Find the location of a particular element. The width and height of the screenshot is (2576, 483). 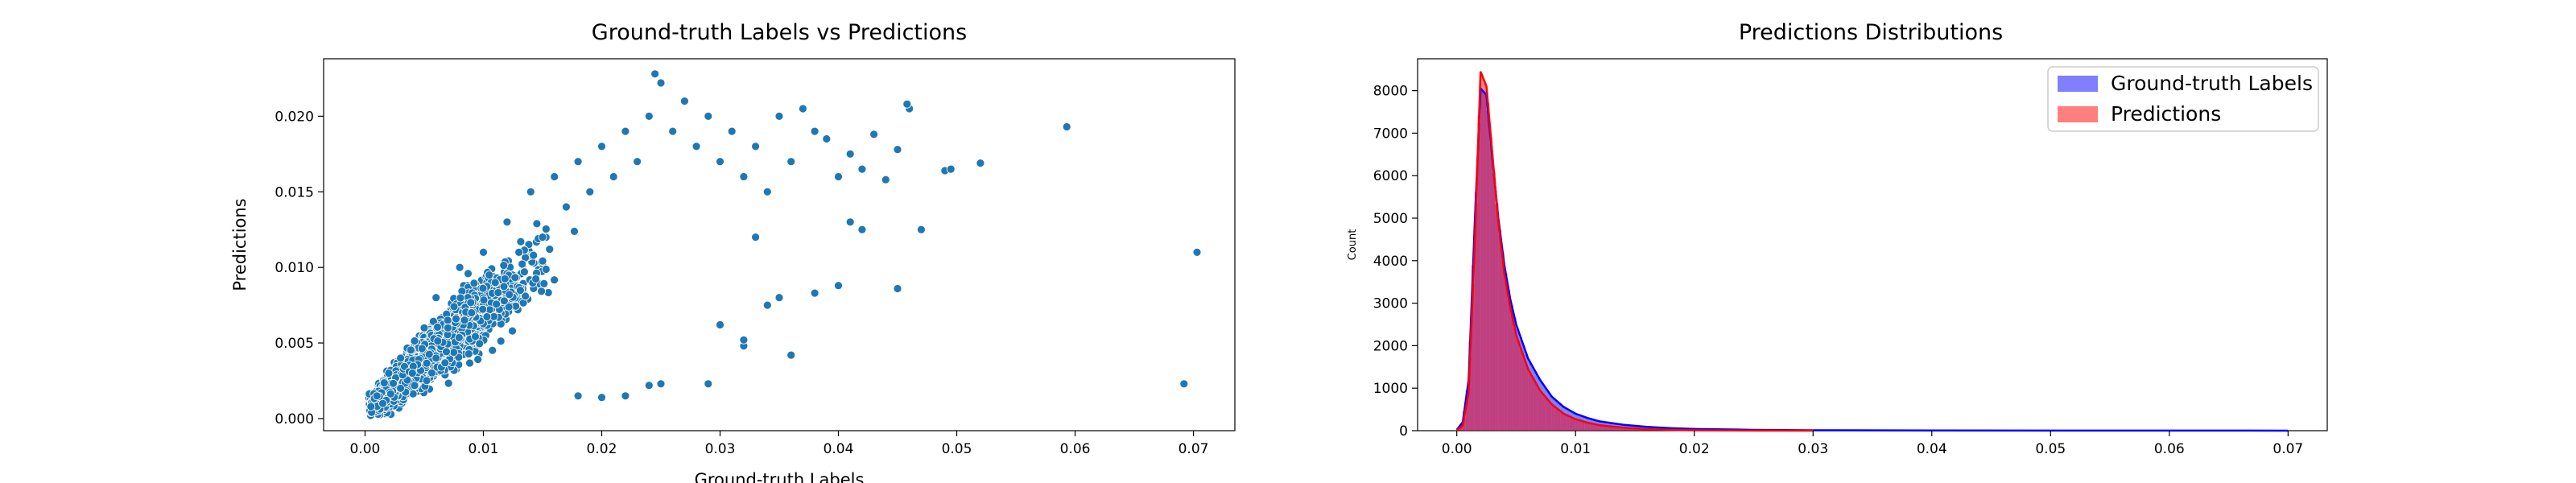

scatter-title: Ground-truth Labels vs Predictions is located at coordinates (779, 32).